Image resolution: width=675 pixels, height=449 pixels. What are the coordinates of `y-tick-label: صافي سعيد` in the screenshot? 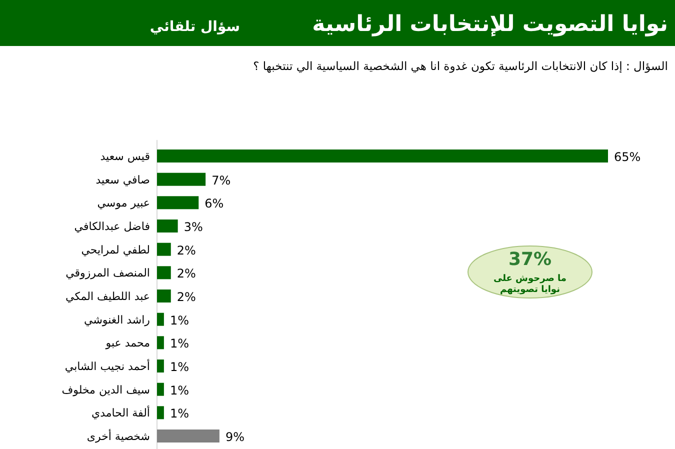 It's located at (123, 179).